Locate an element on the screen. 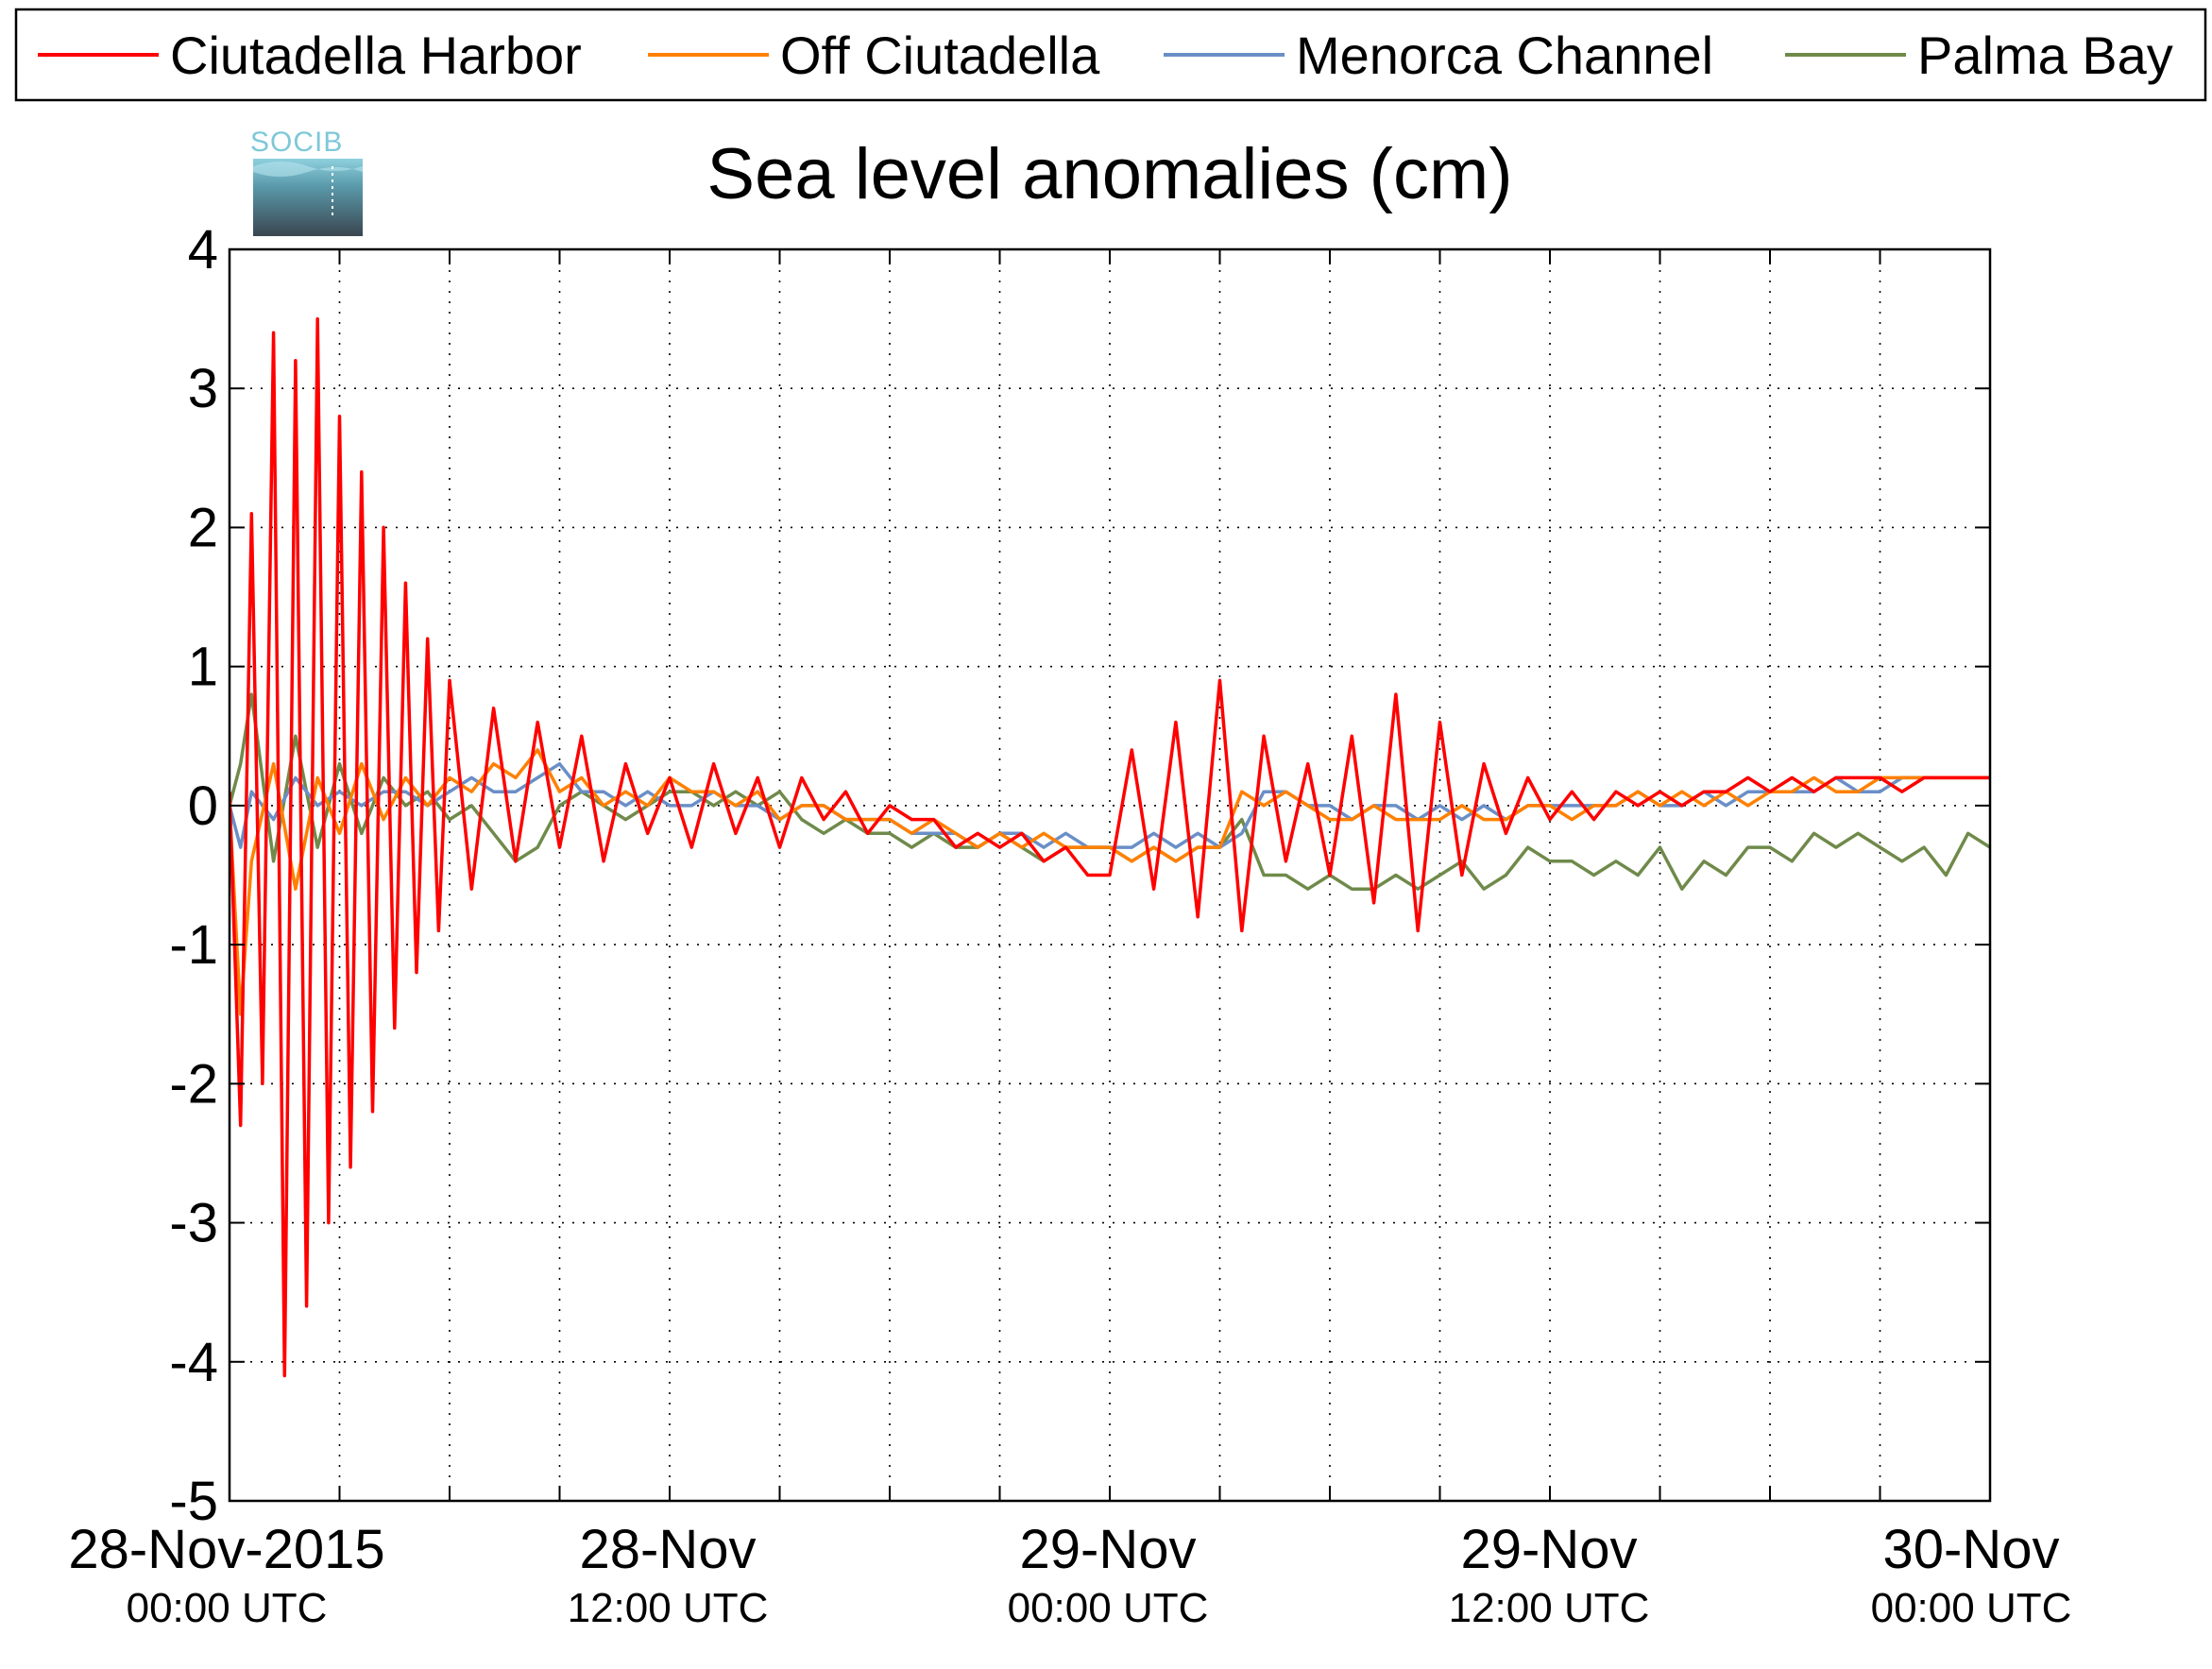 The image size is (2212, 1669). y-tick-label: -2 is located at coordinates (193, 1084).